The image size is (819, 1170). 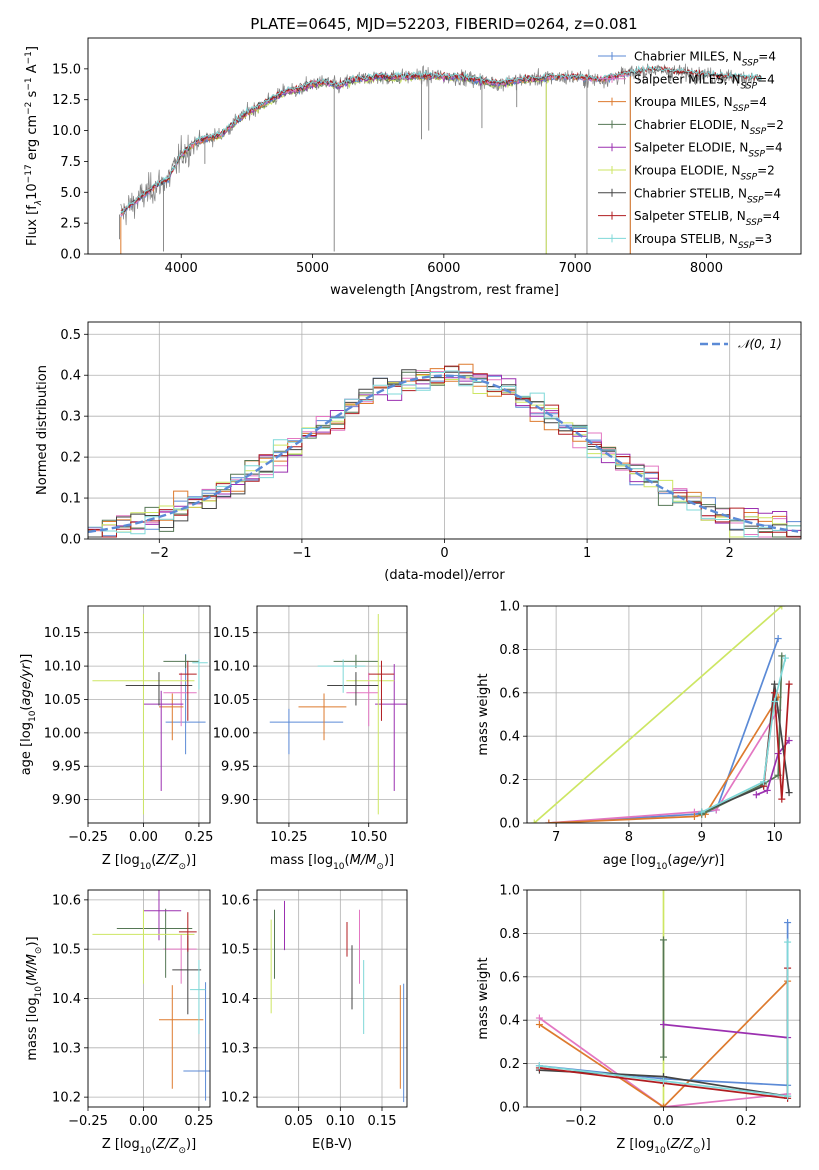 What do you see at coordinates (301, 860) in the screenshot?
I see `x-axis-label-part: mass [log` at bounding box center [301, 860].